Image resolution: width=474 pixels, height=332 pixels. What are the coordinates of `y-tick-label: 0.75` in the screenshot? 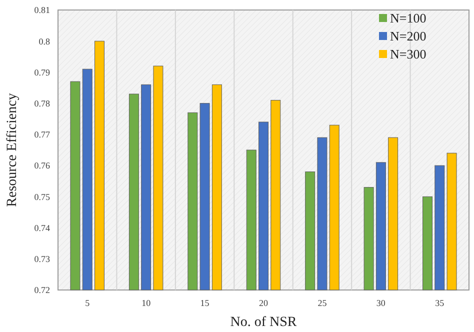 It's located at (42, 197).